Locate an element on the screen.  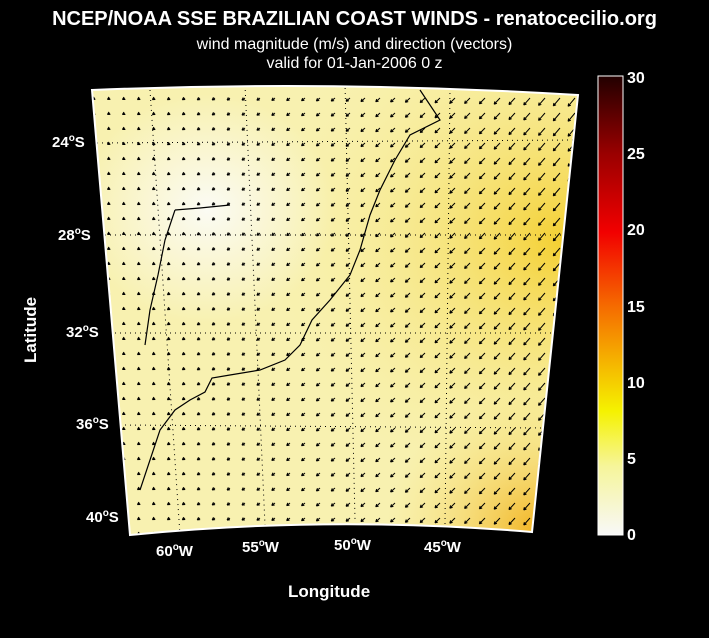
colorbar-tick: 25 is located at coordinates (636, 154).